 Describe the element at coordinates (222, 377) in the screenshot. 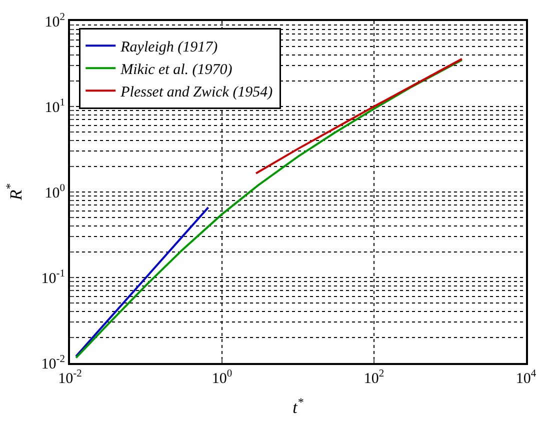

I see `x-tick-label: 10$^{0}$` at that location.